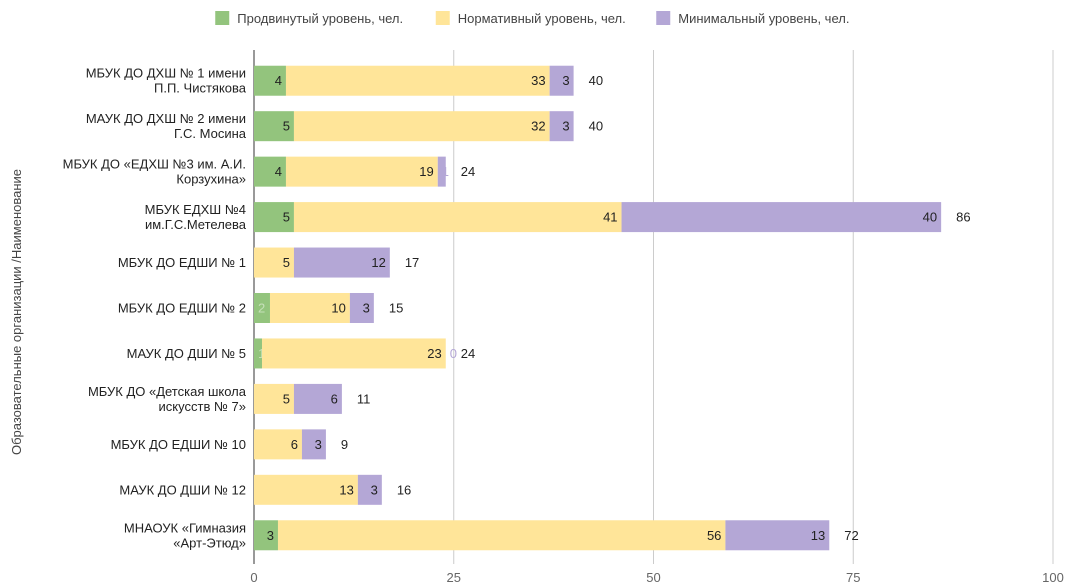  I want to click on bar-total-label: 86, so click(963, 217).